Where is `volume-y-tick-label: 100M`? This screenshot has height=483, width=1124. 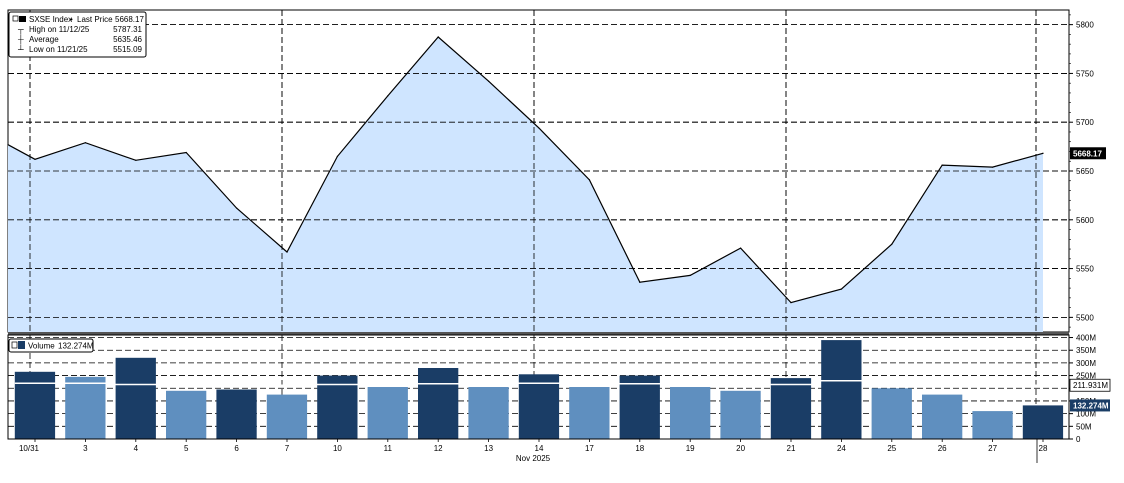 volume-y-tick-label: 100M is located at coordinates (1086, 414).